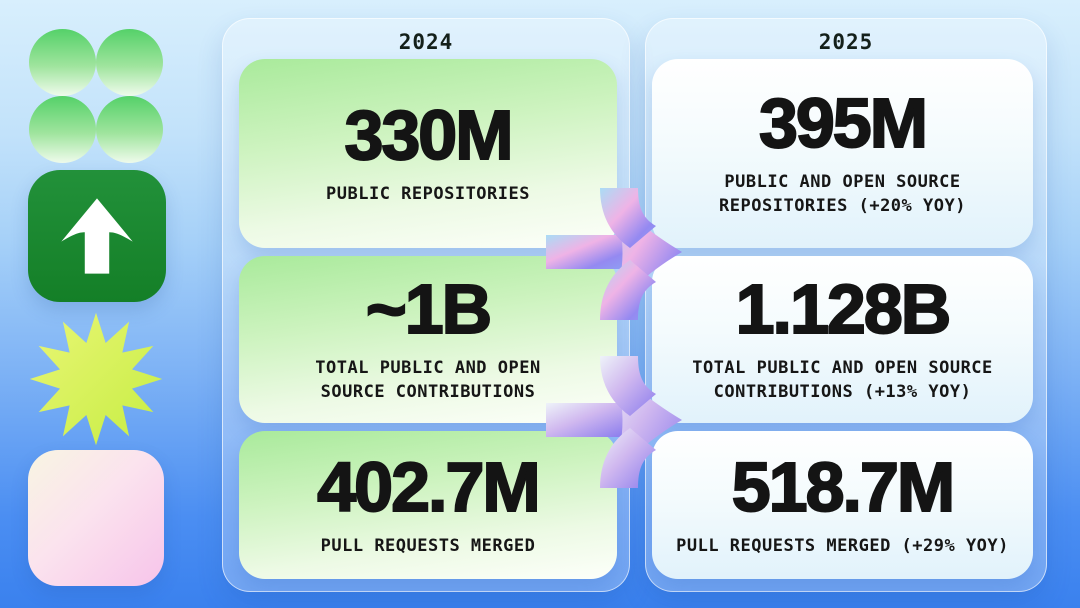 The image size is (1080, 608). What do you see at coordinates (842, 545) in the screenshot?
I see `stat-label: PULL REQUESTS MERGED (+29% YOY)` at bounding box center [842, 545].